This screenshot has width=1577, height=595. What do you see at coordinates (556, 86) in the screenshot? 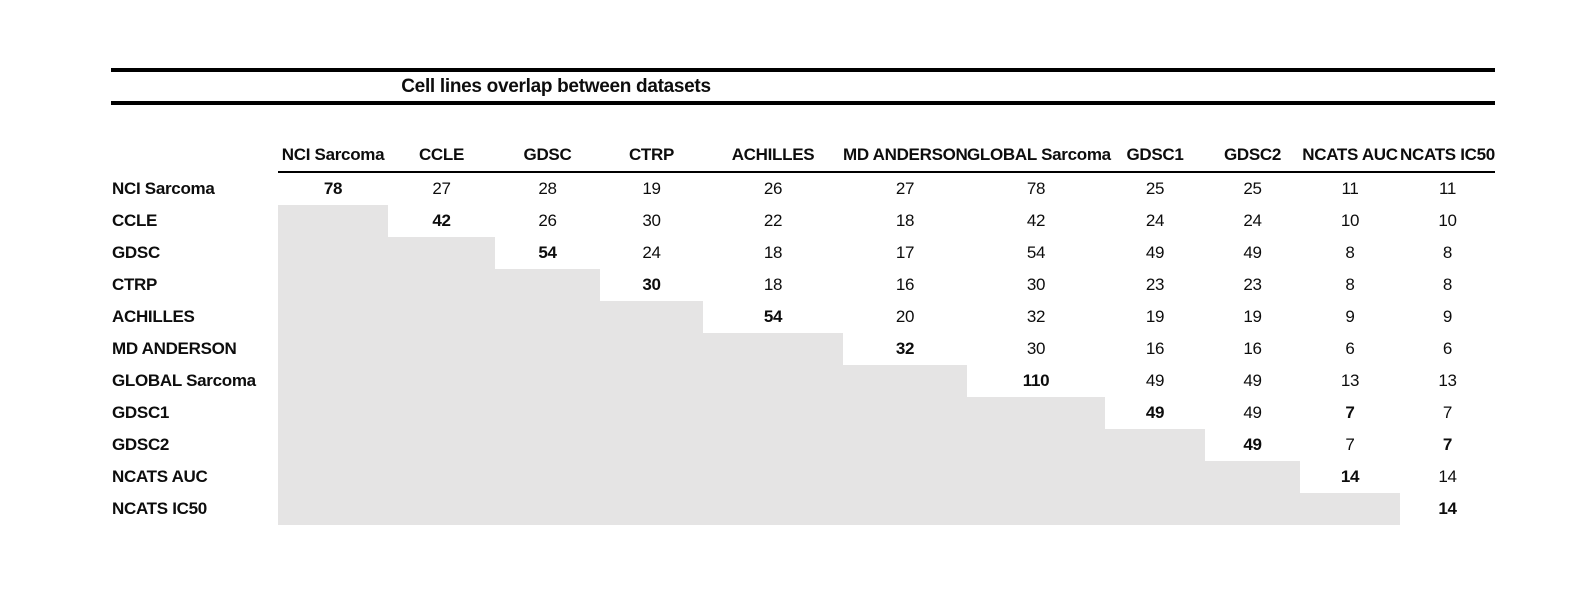
I see `page-title: Cell lines overlap between datasets` at bounding box center [556, 86].